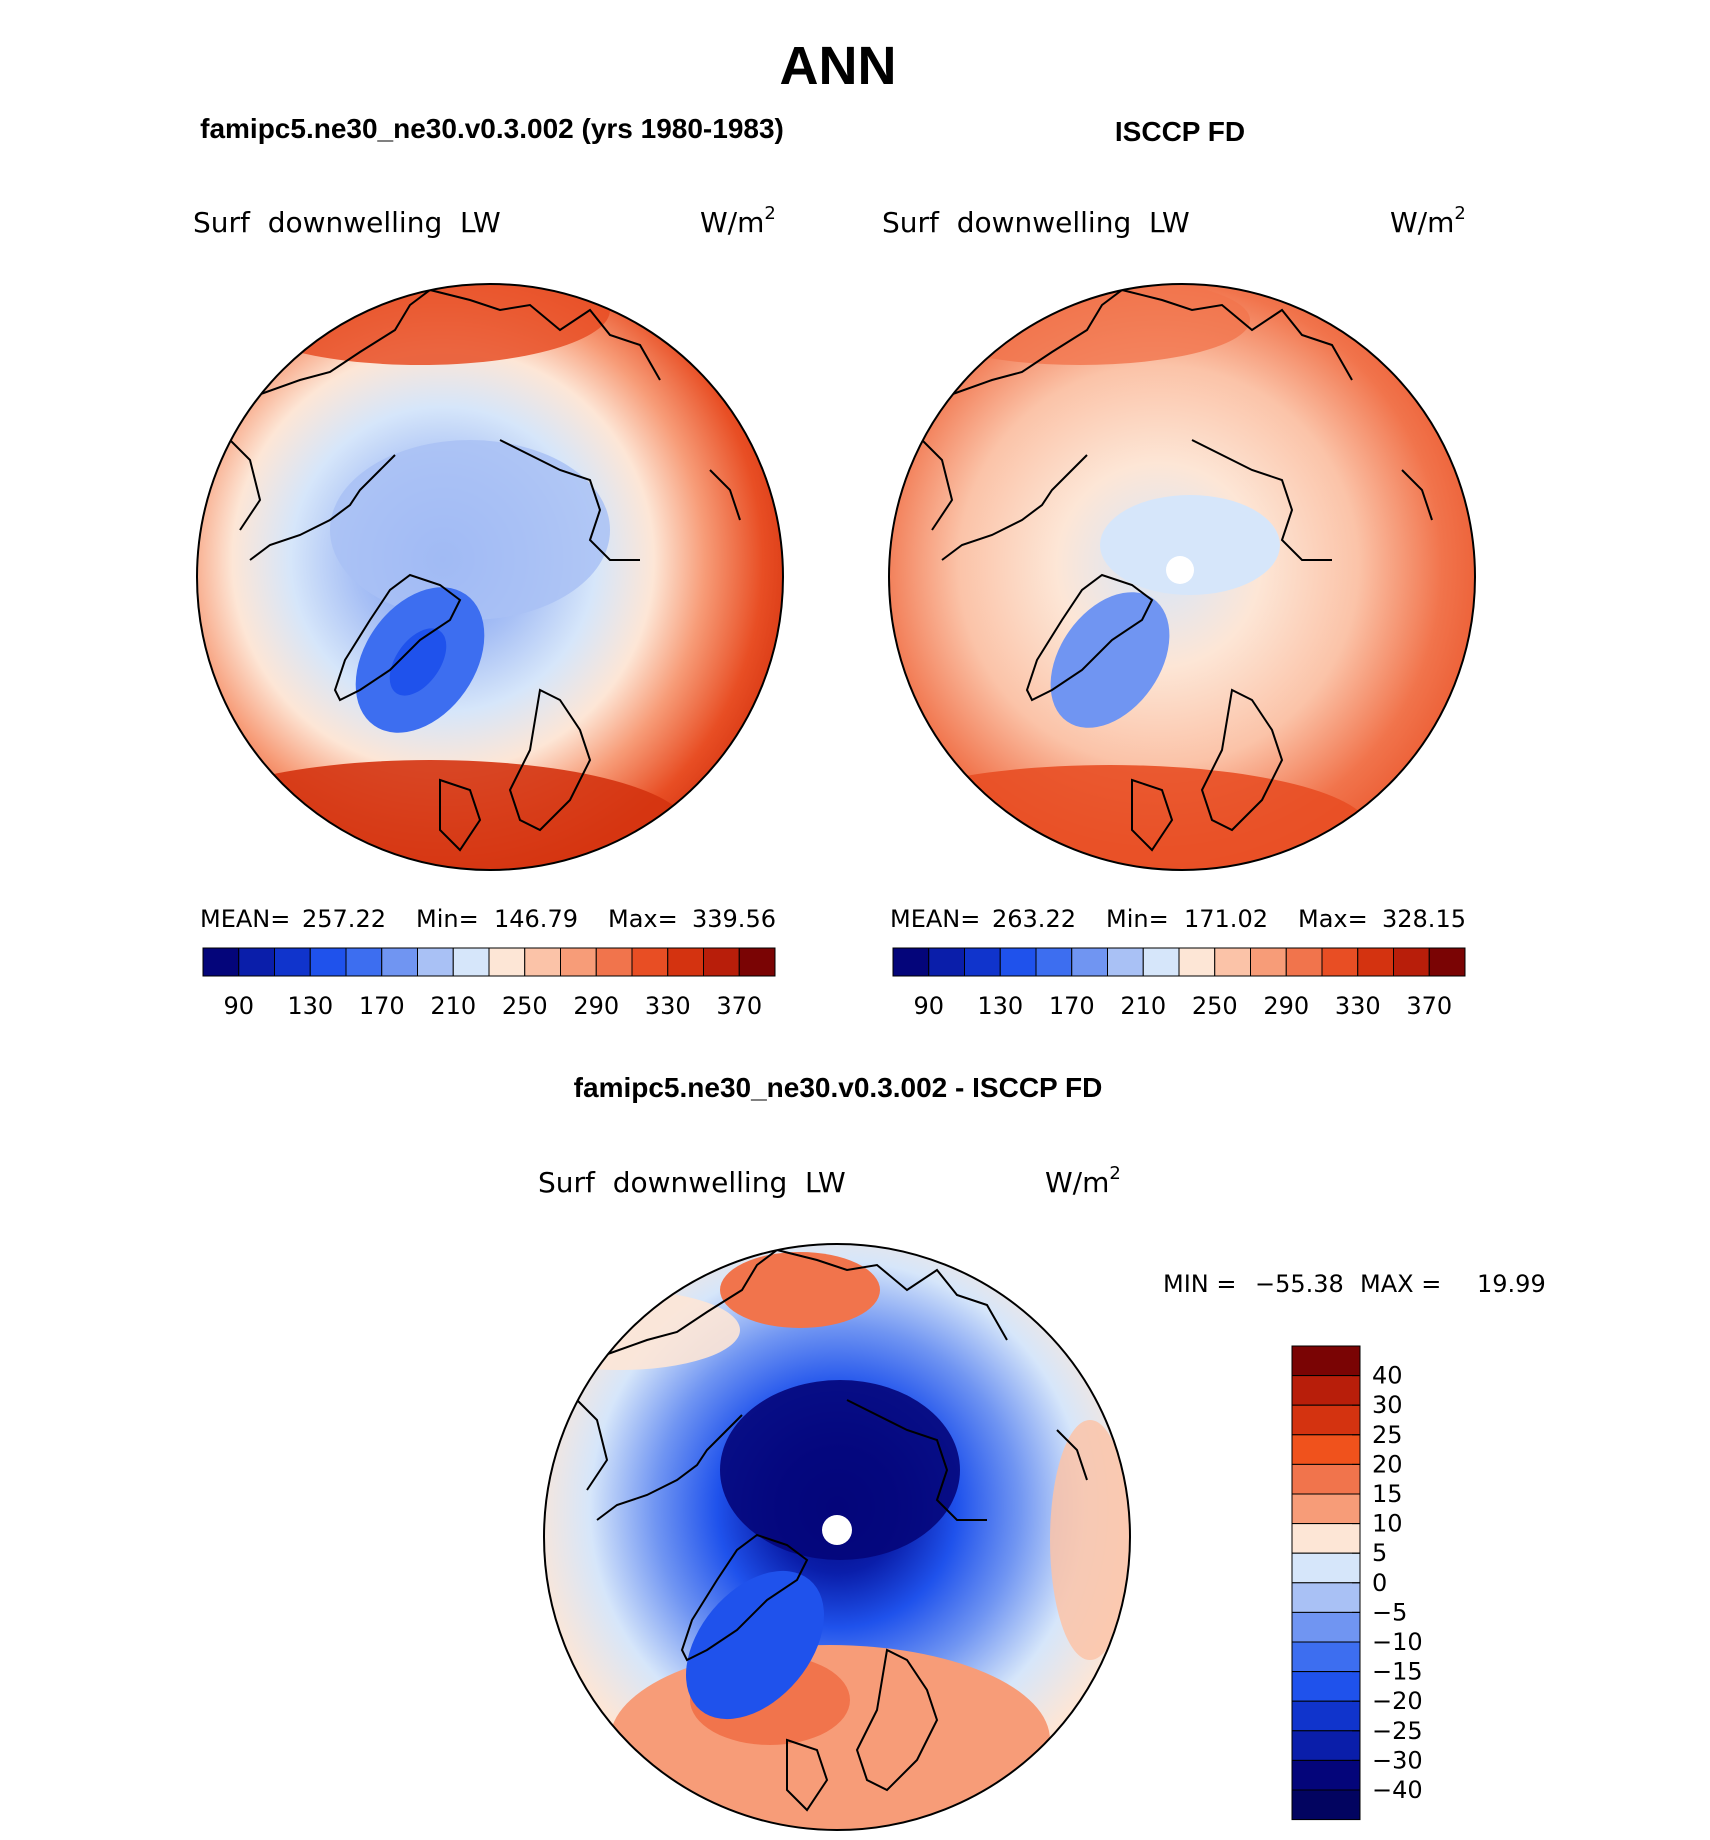 The width and height of the screenshot is (1710, 1840). I want to click on model-colorbar: 90 130 170 210 250 290 330 370, so click(489, 983).